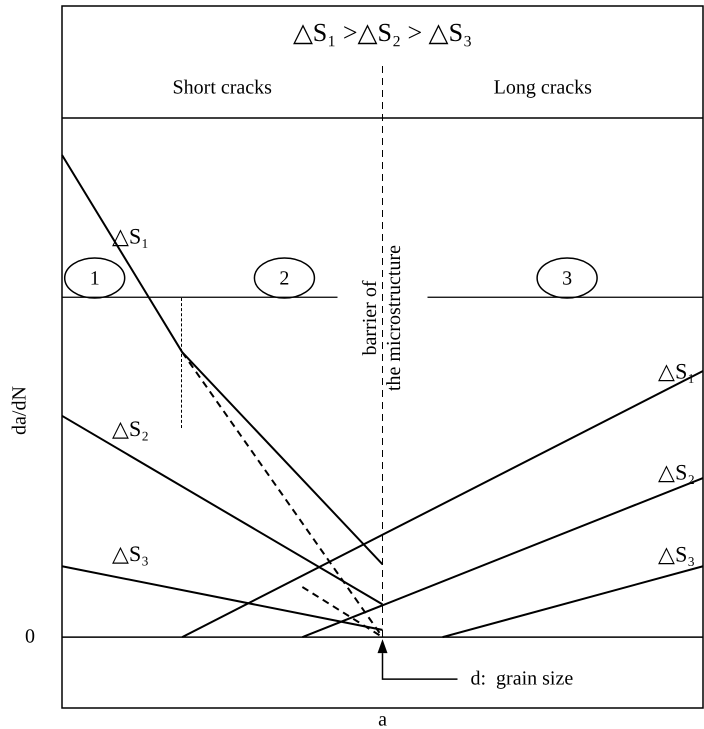  Describe the element at coordinates (284, 278) in the screenshot. I see `annotation: 2` at that location.